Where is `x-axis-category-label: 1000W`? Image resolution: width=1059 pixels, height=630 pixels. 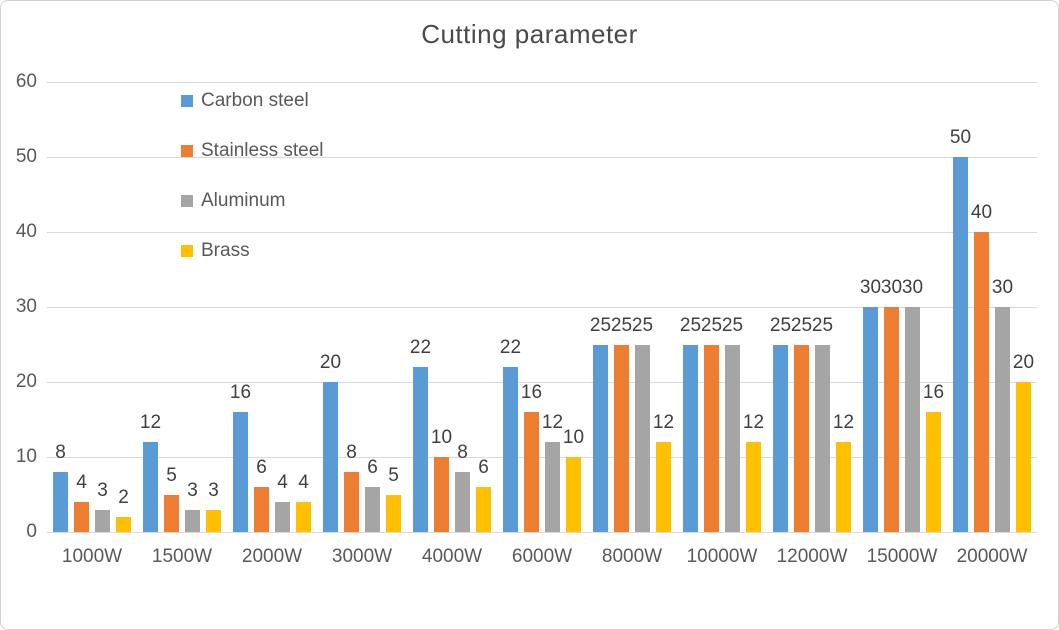
x-axis-category-label: 1000W is located at coordinates (92, 556).